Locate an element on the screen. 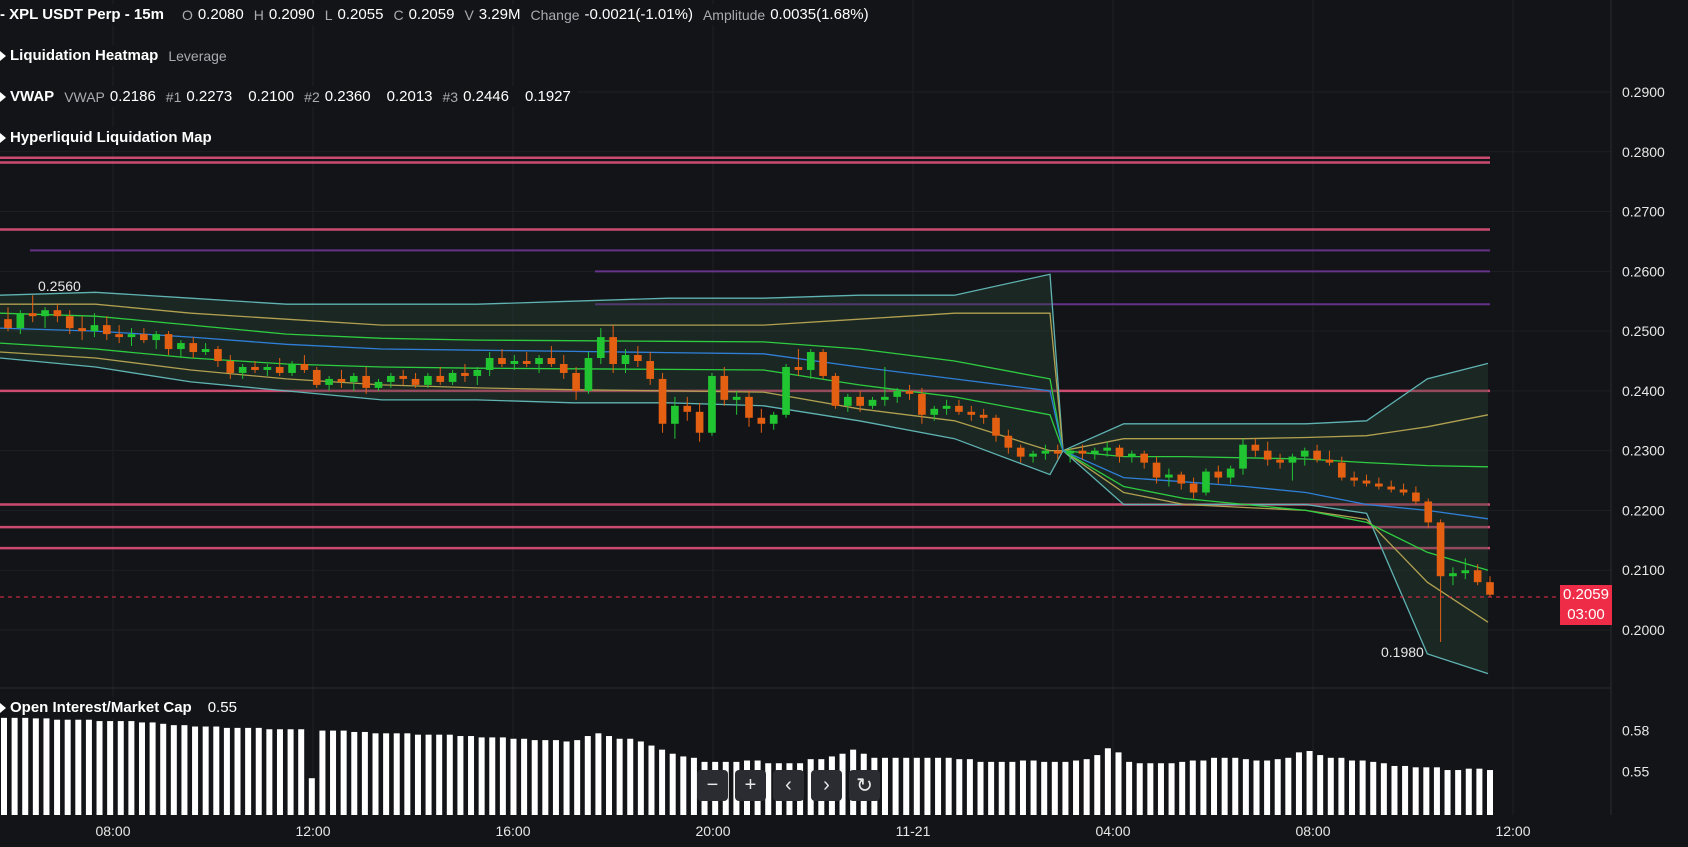  vwap-value: 0.2186 is located at coordinates (132, 96).